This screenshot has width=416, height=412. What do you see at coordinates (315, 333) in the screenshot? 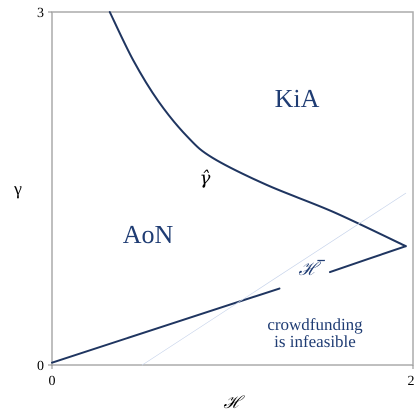
I see `annotation: crowdfunding is infeasible` at bounding box center [315, 333].